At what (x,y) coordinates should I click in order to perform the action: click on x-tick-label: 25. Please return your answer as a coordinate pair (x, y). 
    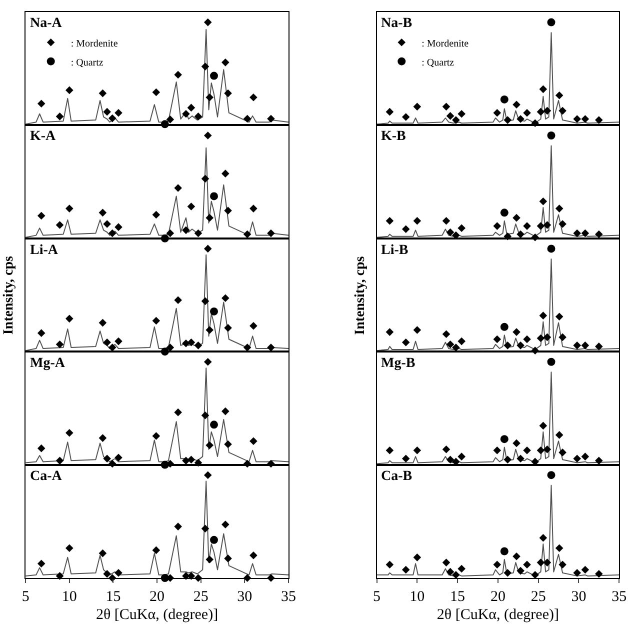
    Looking at the image, I should click on (200, 597).